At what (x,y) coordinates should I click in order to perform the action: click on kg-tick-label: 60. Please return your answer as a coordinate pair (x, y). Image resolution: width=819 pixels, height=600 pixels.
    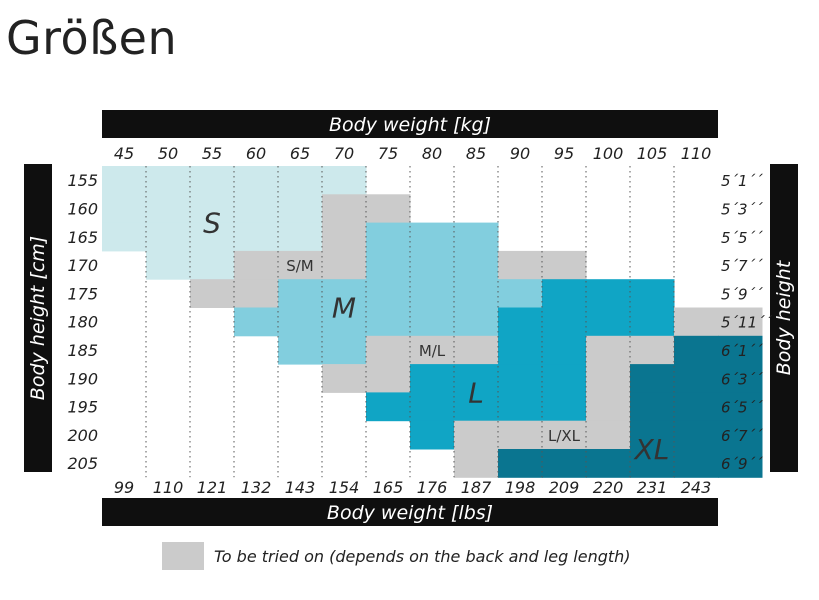
    Looking at the image, I should click on (256, 153).